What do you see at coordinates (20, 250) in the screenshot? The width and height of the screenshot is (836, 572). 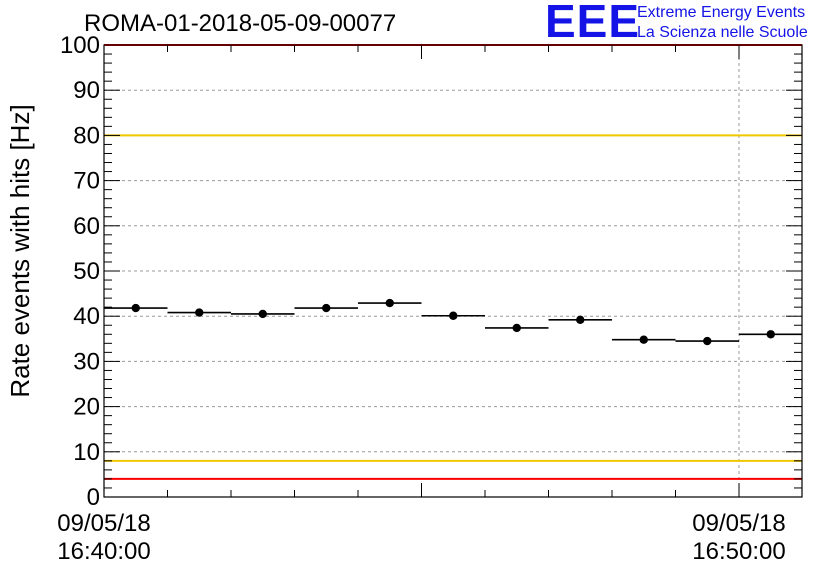 I see `y-axis-title: Rate events with hits [Hz]` at bounding box center [20, 250].